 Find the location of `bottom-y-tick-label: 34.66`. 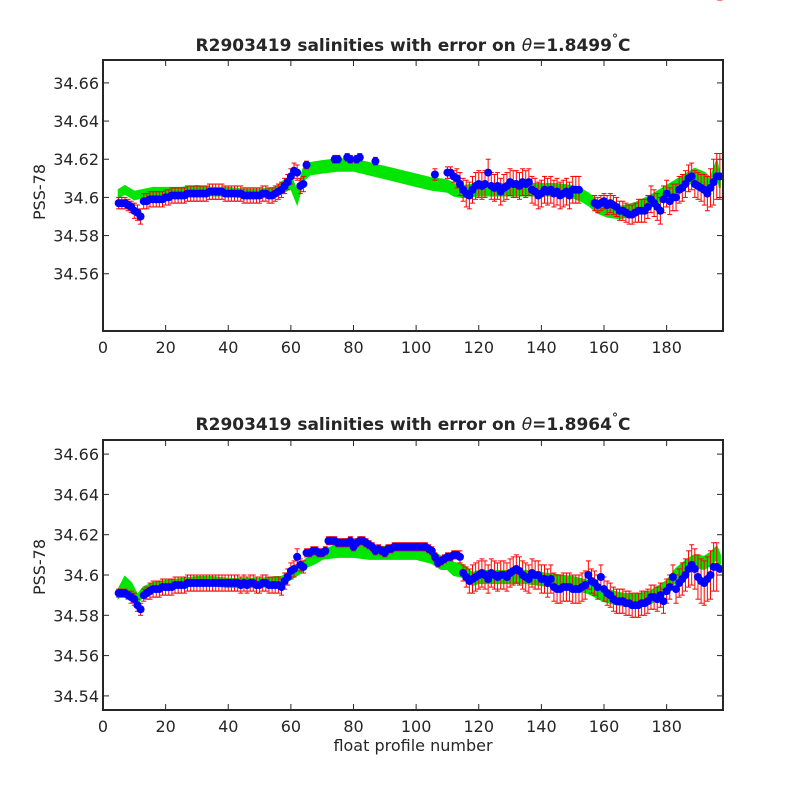

bottom-y-tick-label: 34.66 is located at coordinates (76, 454).